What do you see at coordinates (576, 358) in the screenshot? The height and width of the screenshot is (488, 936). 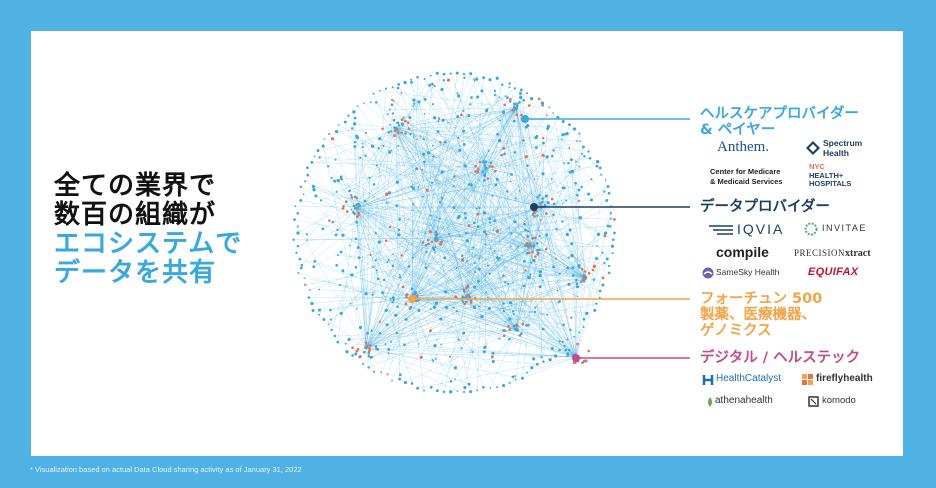 I see `marker-digital` at bounding box center [576, 358].